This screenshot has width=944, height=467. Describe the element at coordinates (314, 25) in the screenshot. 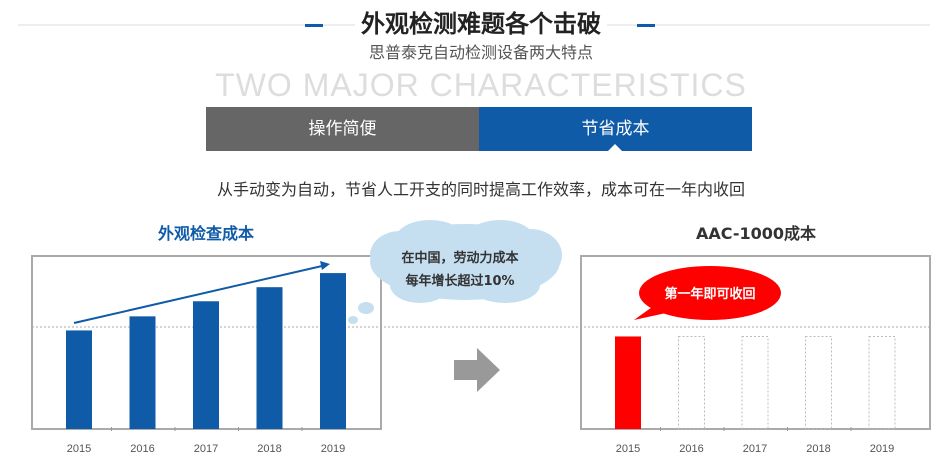

I see `title-dash-left` at that location.